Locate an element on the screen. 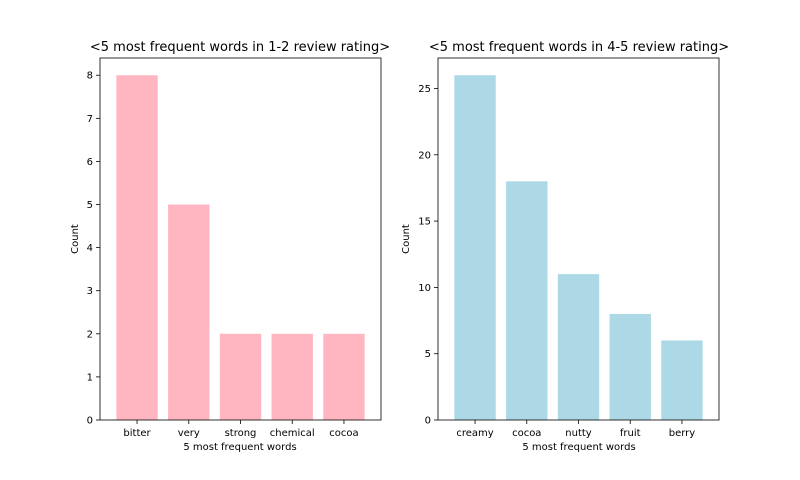 The width and height of the screenshot is (800, 480). y-tick-label: 20 is located at coordinates (424, 155).